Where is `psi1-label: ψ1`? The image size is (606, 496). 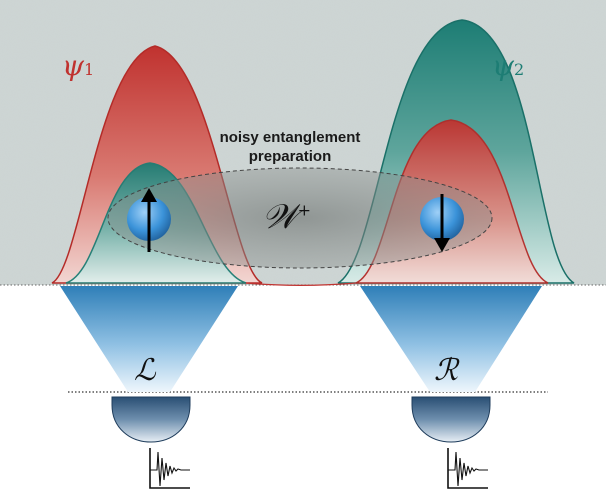 psi1-label: ψ1 is located at coordinates (78, 66).